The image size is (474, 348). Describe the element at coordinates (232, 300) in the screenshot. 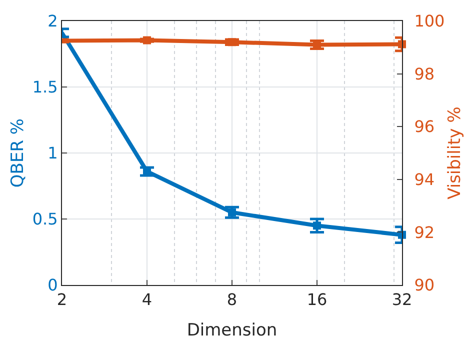

I see `x-tick-label: 8` at that location.